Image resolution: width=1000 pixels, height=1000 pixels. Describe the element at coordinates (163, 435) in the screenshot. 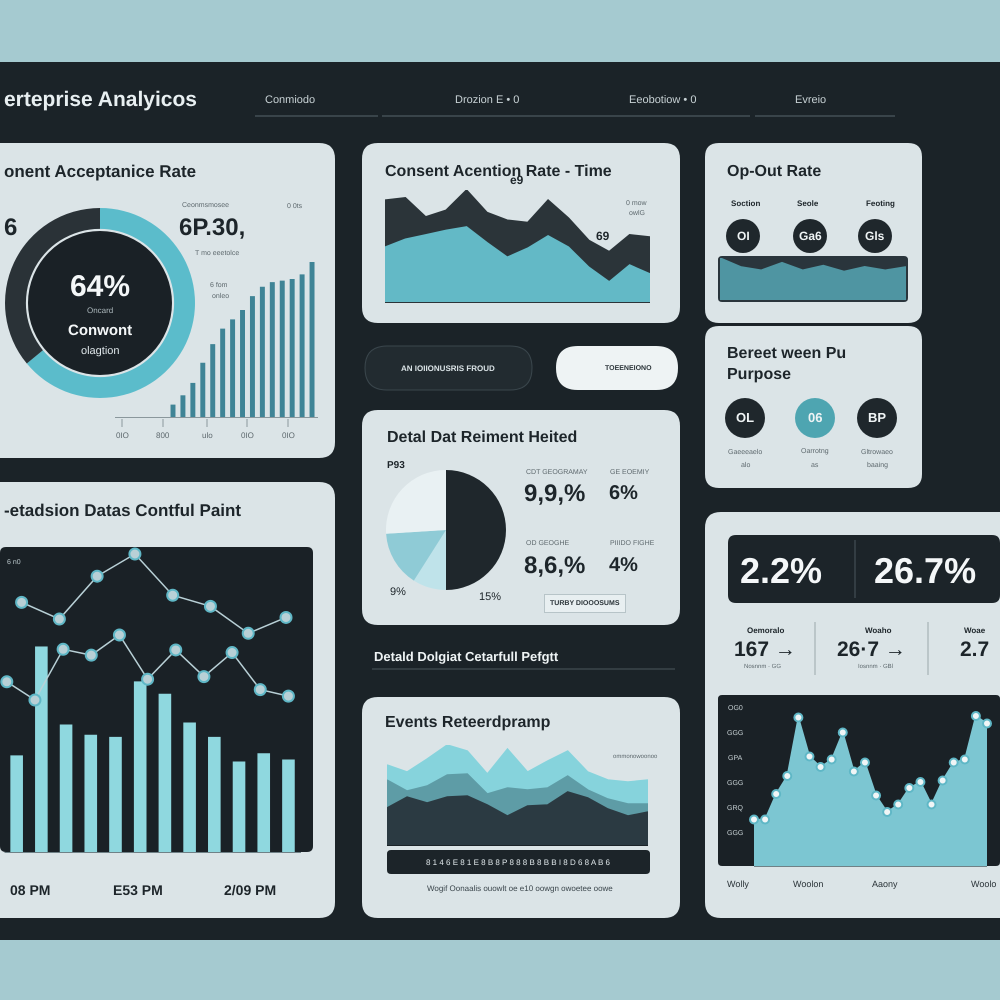

I see `text: 800` at that location.